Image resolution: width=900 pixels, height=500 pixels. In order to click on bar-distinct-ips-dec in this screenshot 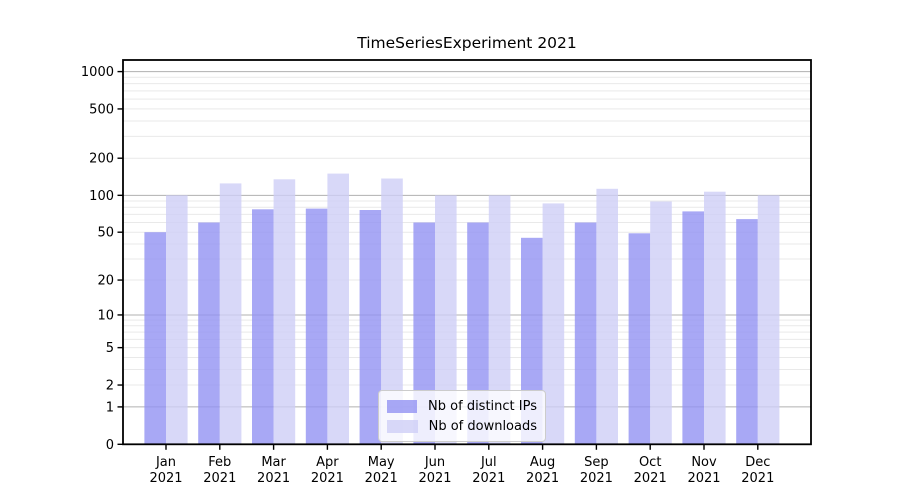, I will do `click(747, 332)`.